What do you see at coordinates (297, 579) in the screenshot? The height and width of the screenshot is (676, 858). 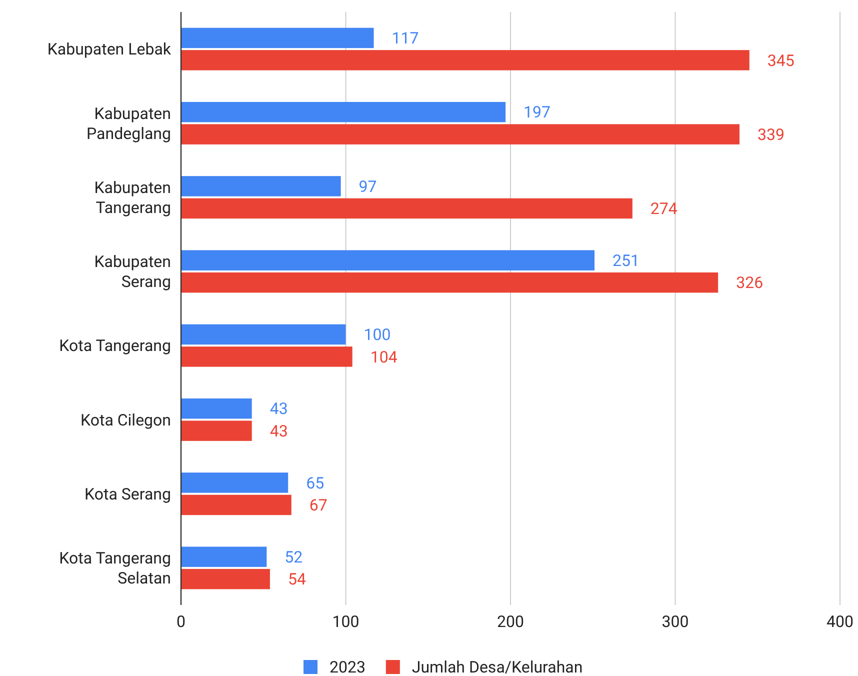 I see `data-label: 54` at bounding box center [297, 579].